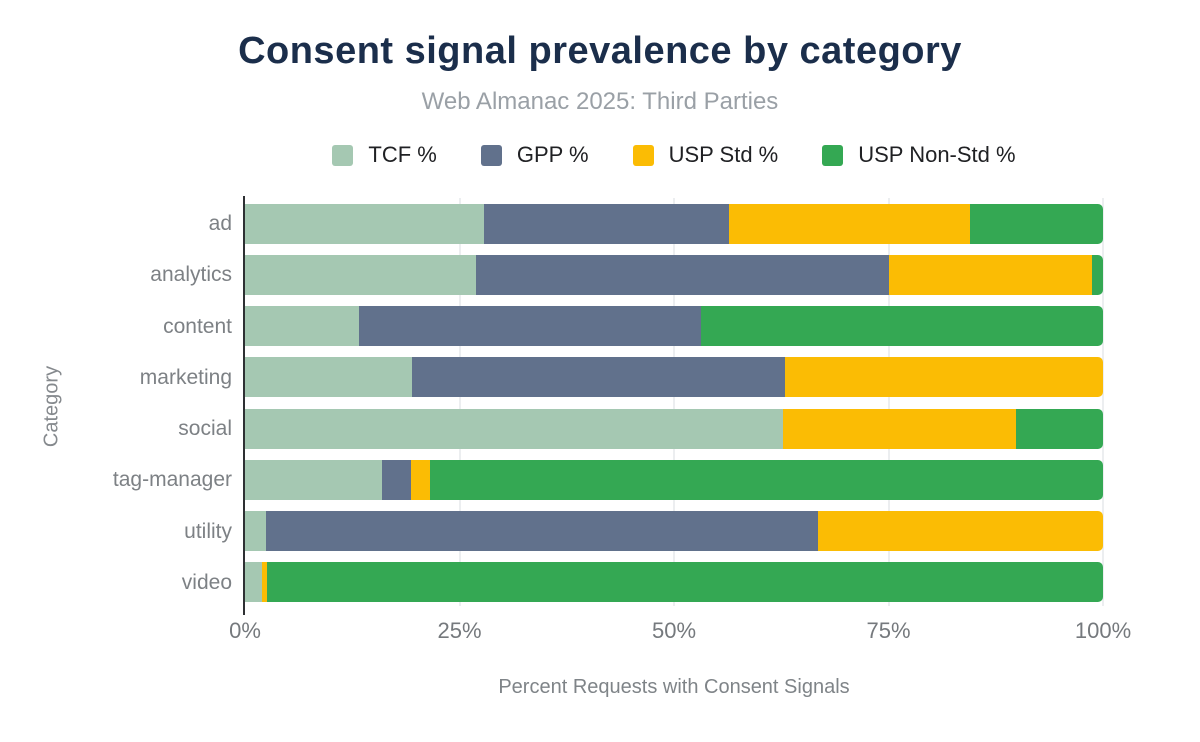 Image resolution: width=1200 pixels, height=742 pixels. Describe the element at coordinates (530, 326) in the screenshot. I see `bar-segment-content-gpp` at that location.